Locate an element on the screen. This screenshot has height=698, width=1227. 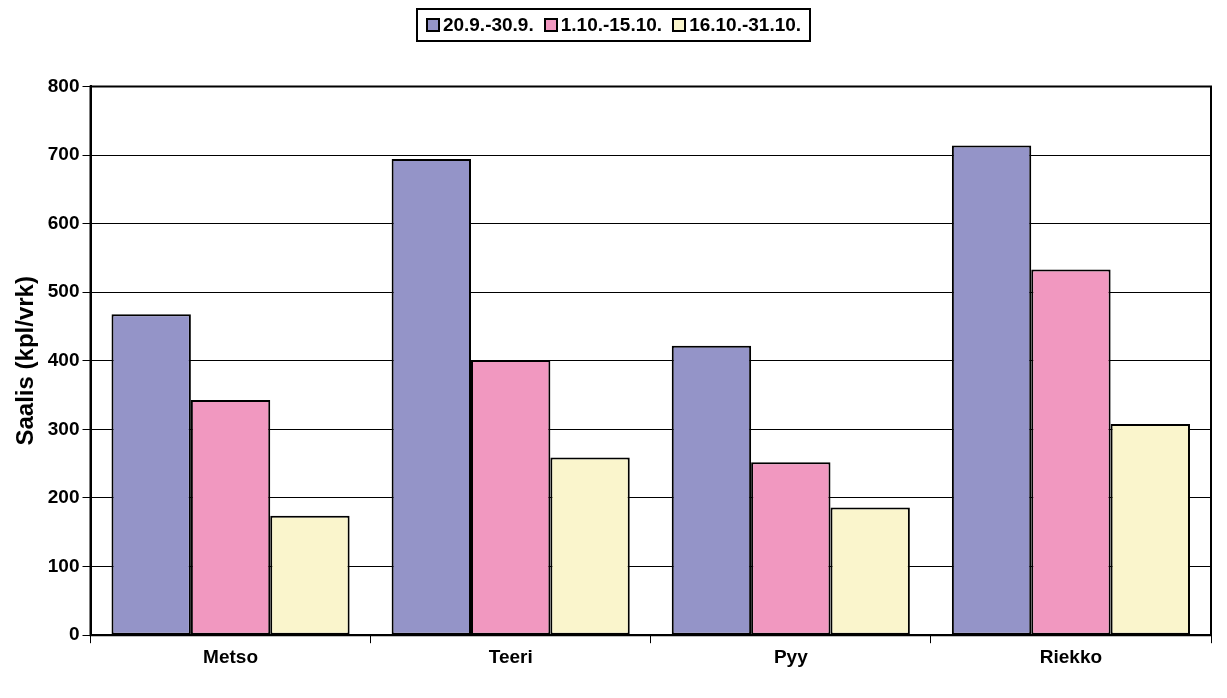
x-tick-label: Metso is located at coordinates (231, 656).